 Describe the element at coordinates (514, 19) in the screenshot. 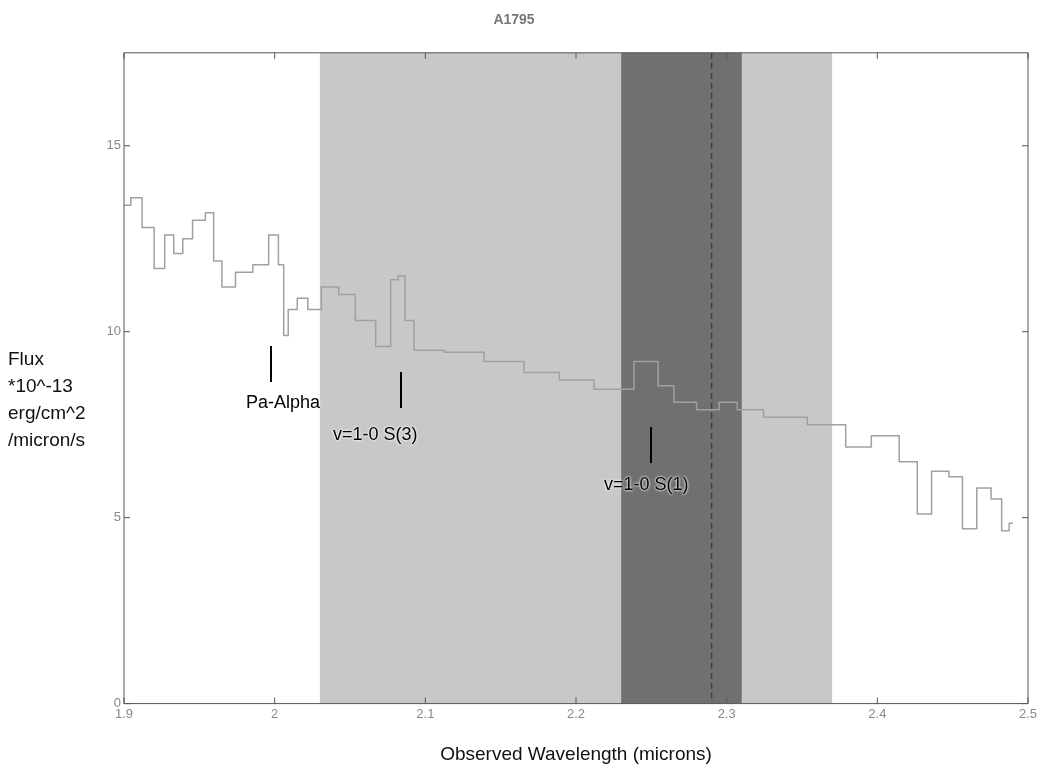

I see `chart-title: A1795` at that location.